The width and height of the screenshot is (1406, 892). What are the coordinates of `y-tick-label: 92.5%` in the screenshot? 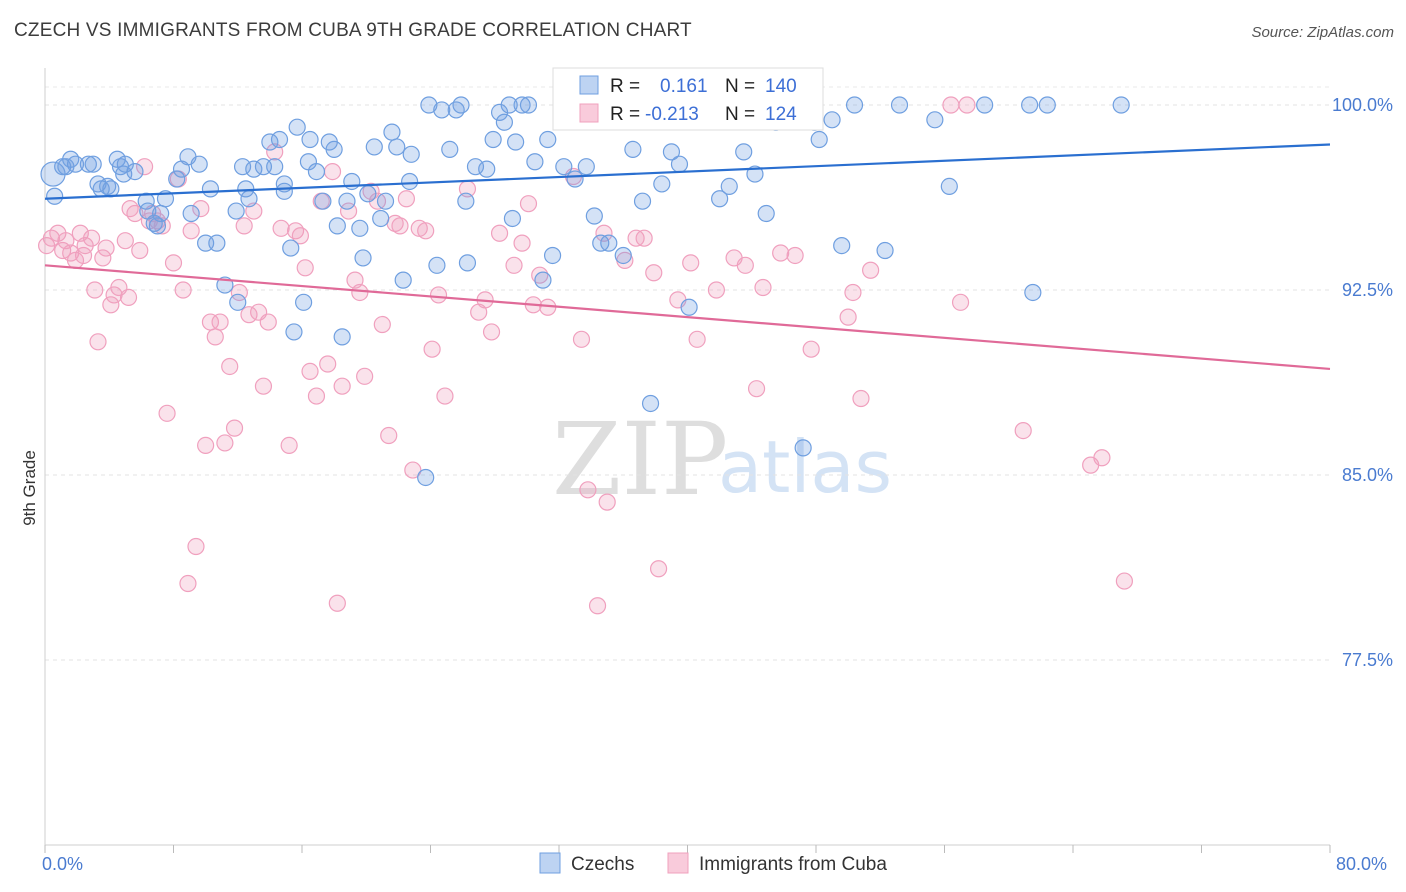 It's located at (1367, 290).